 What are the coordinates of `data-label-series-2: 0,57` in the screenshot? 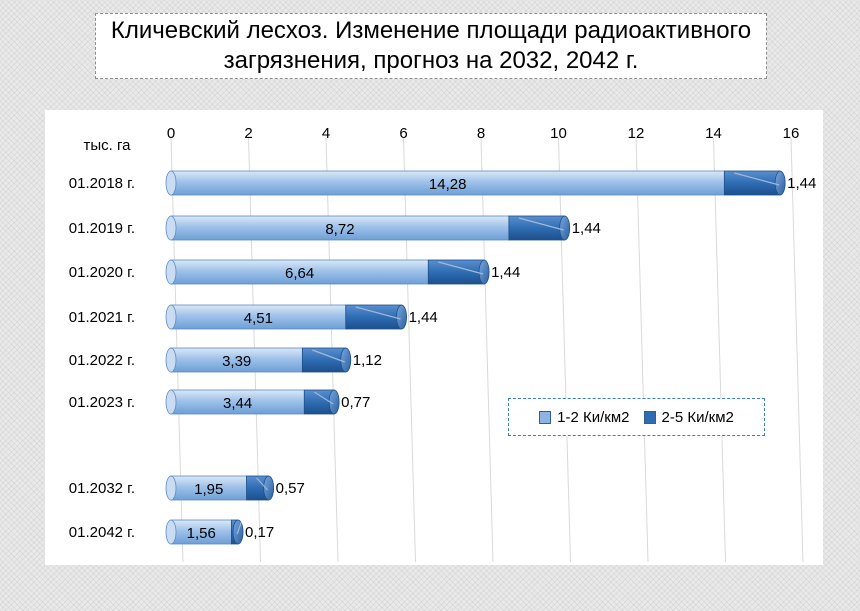 It's located at (290, 488).